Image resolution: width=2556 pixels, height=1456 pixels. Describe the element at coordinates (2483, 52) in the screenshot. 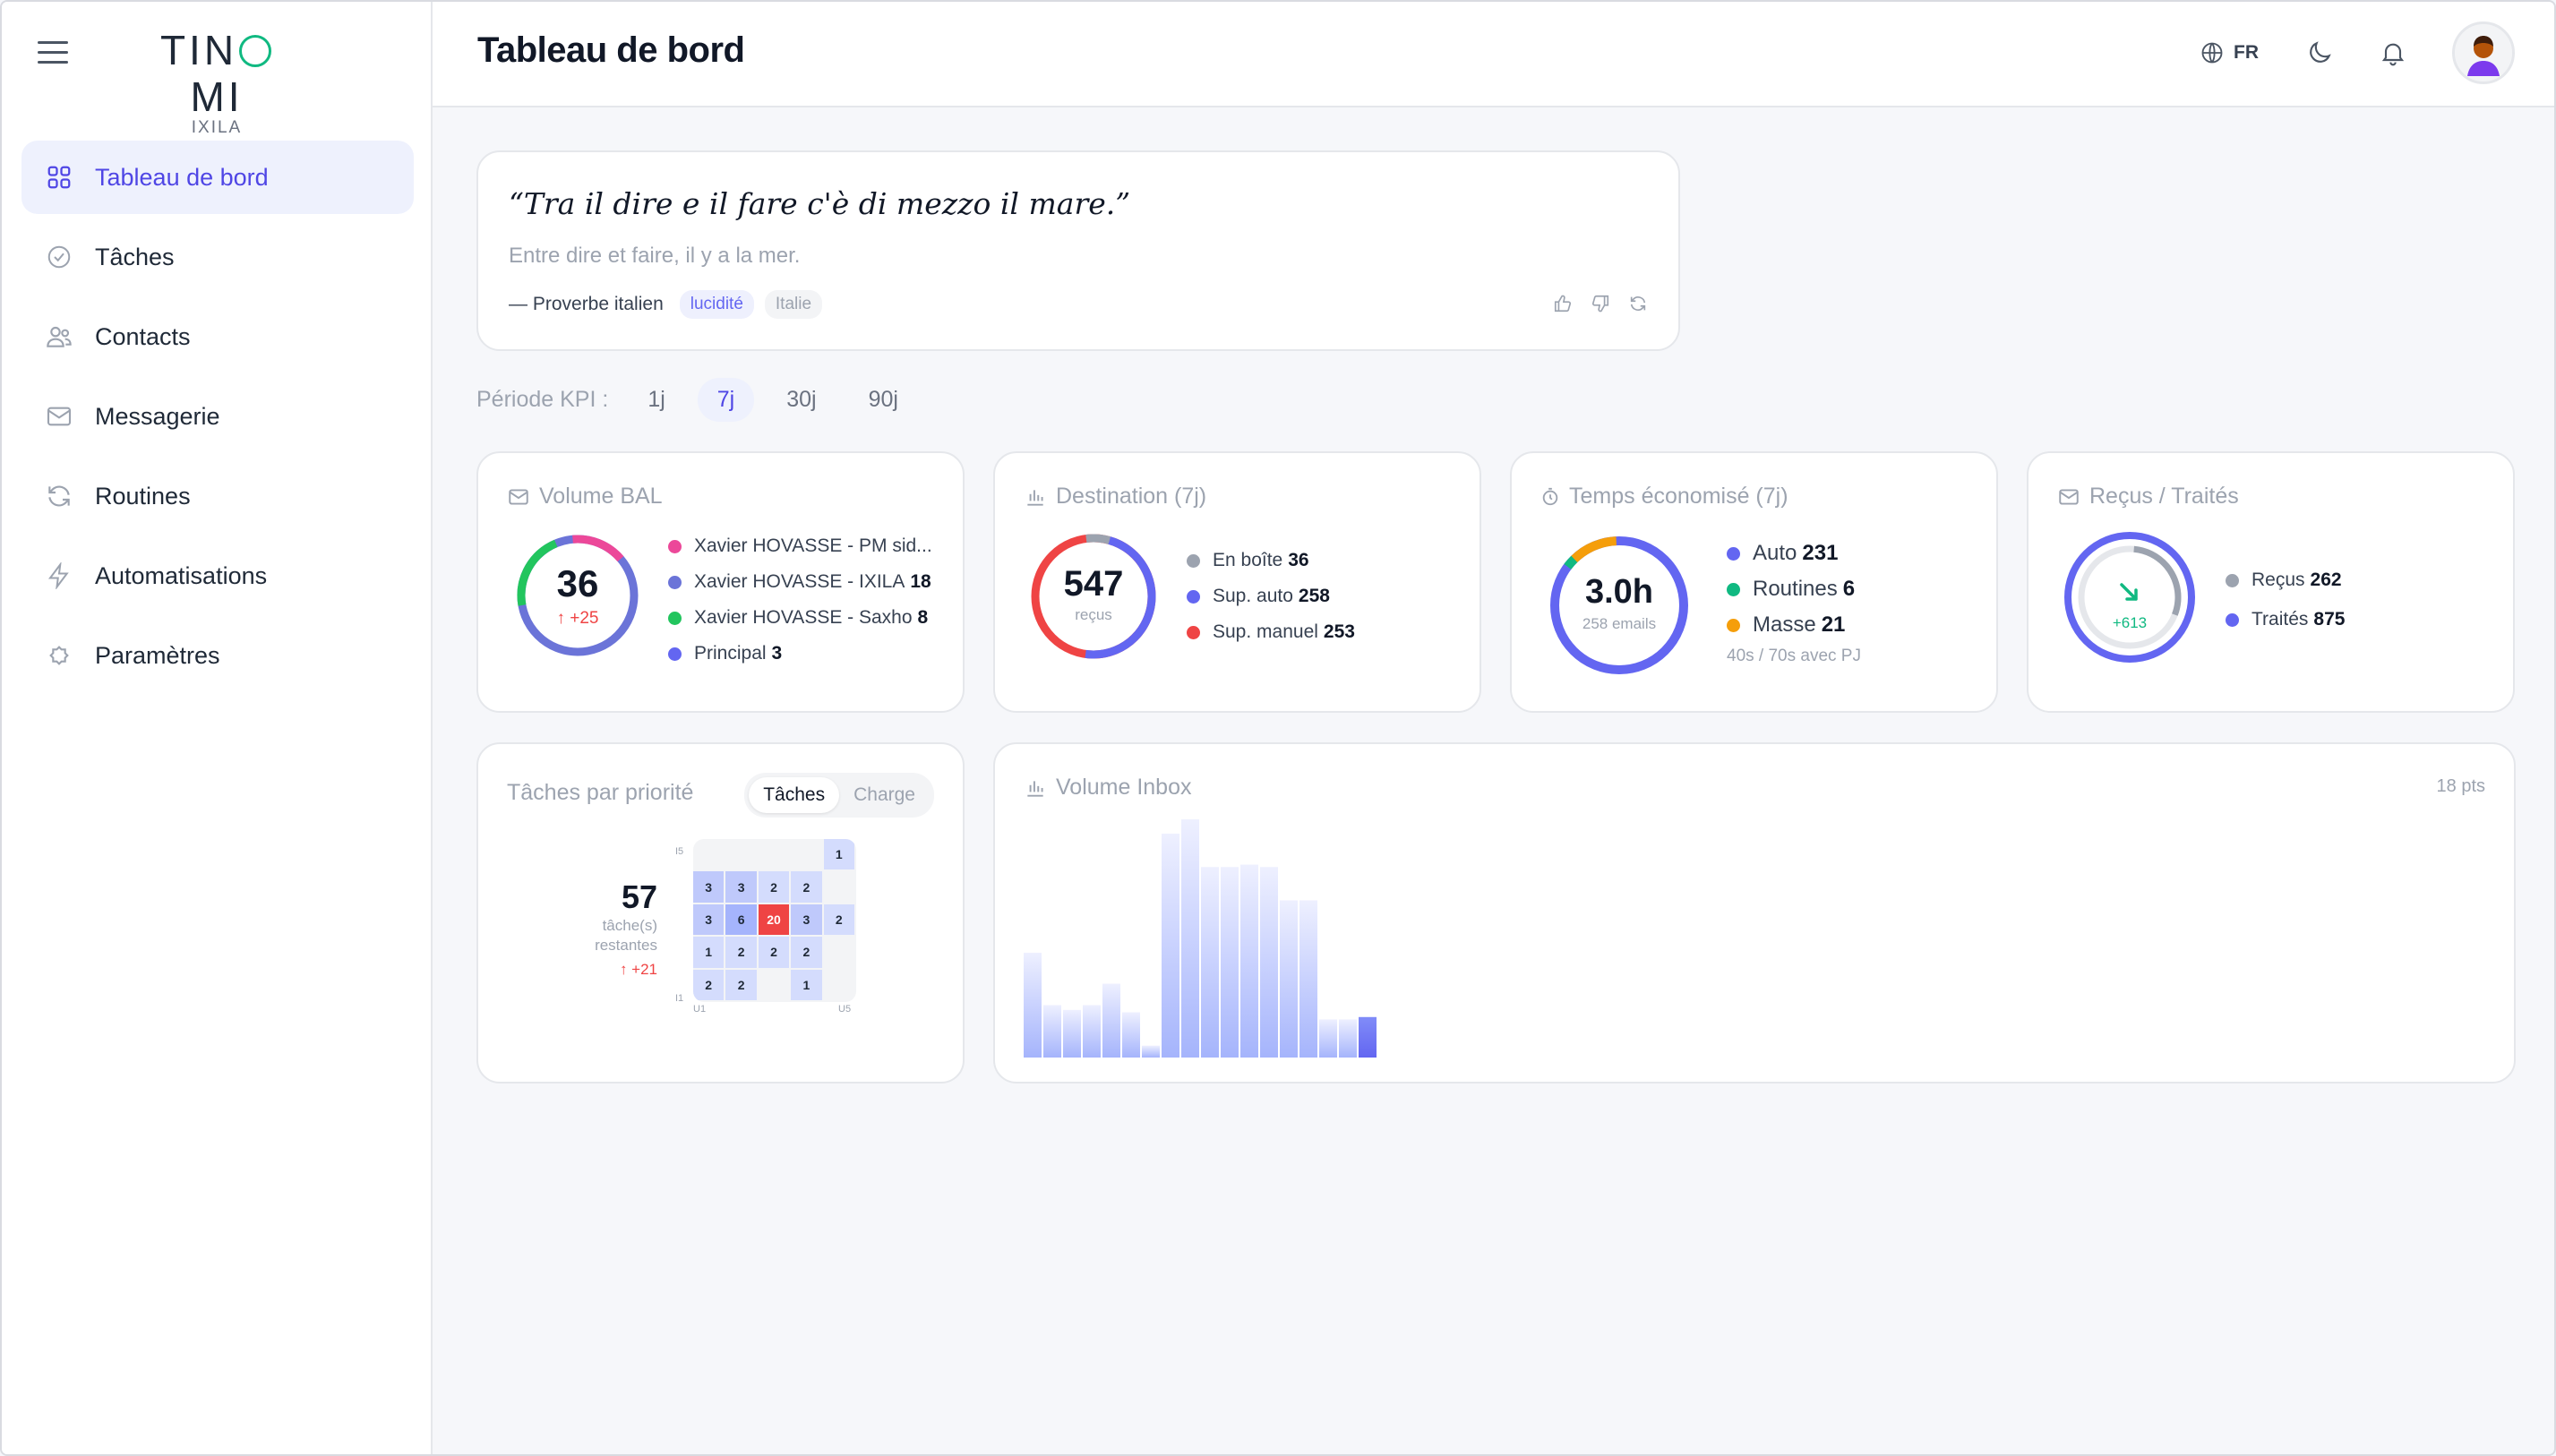

I see `avatar` at that location.